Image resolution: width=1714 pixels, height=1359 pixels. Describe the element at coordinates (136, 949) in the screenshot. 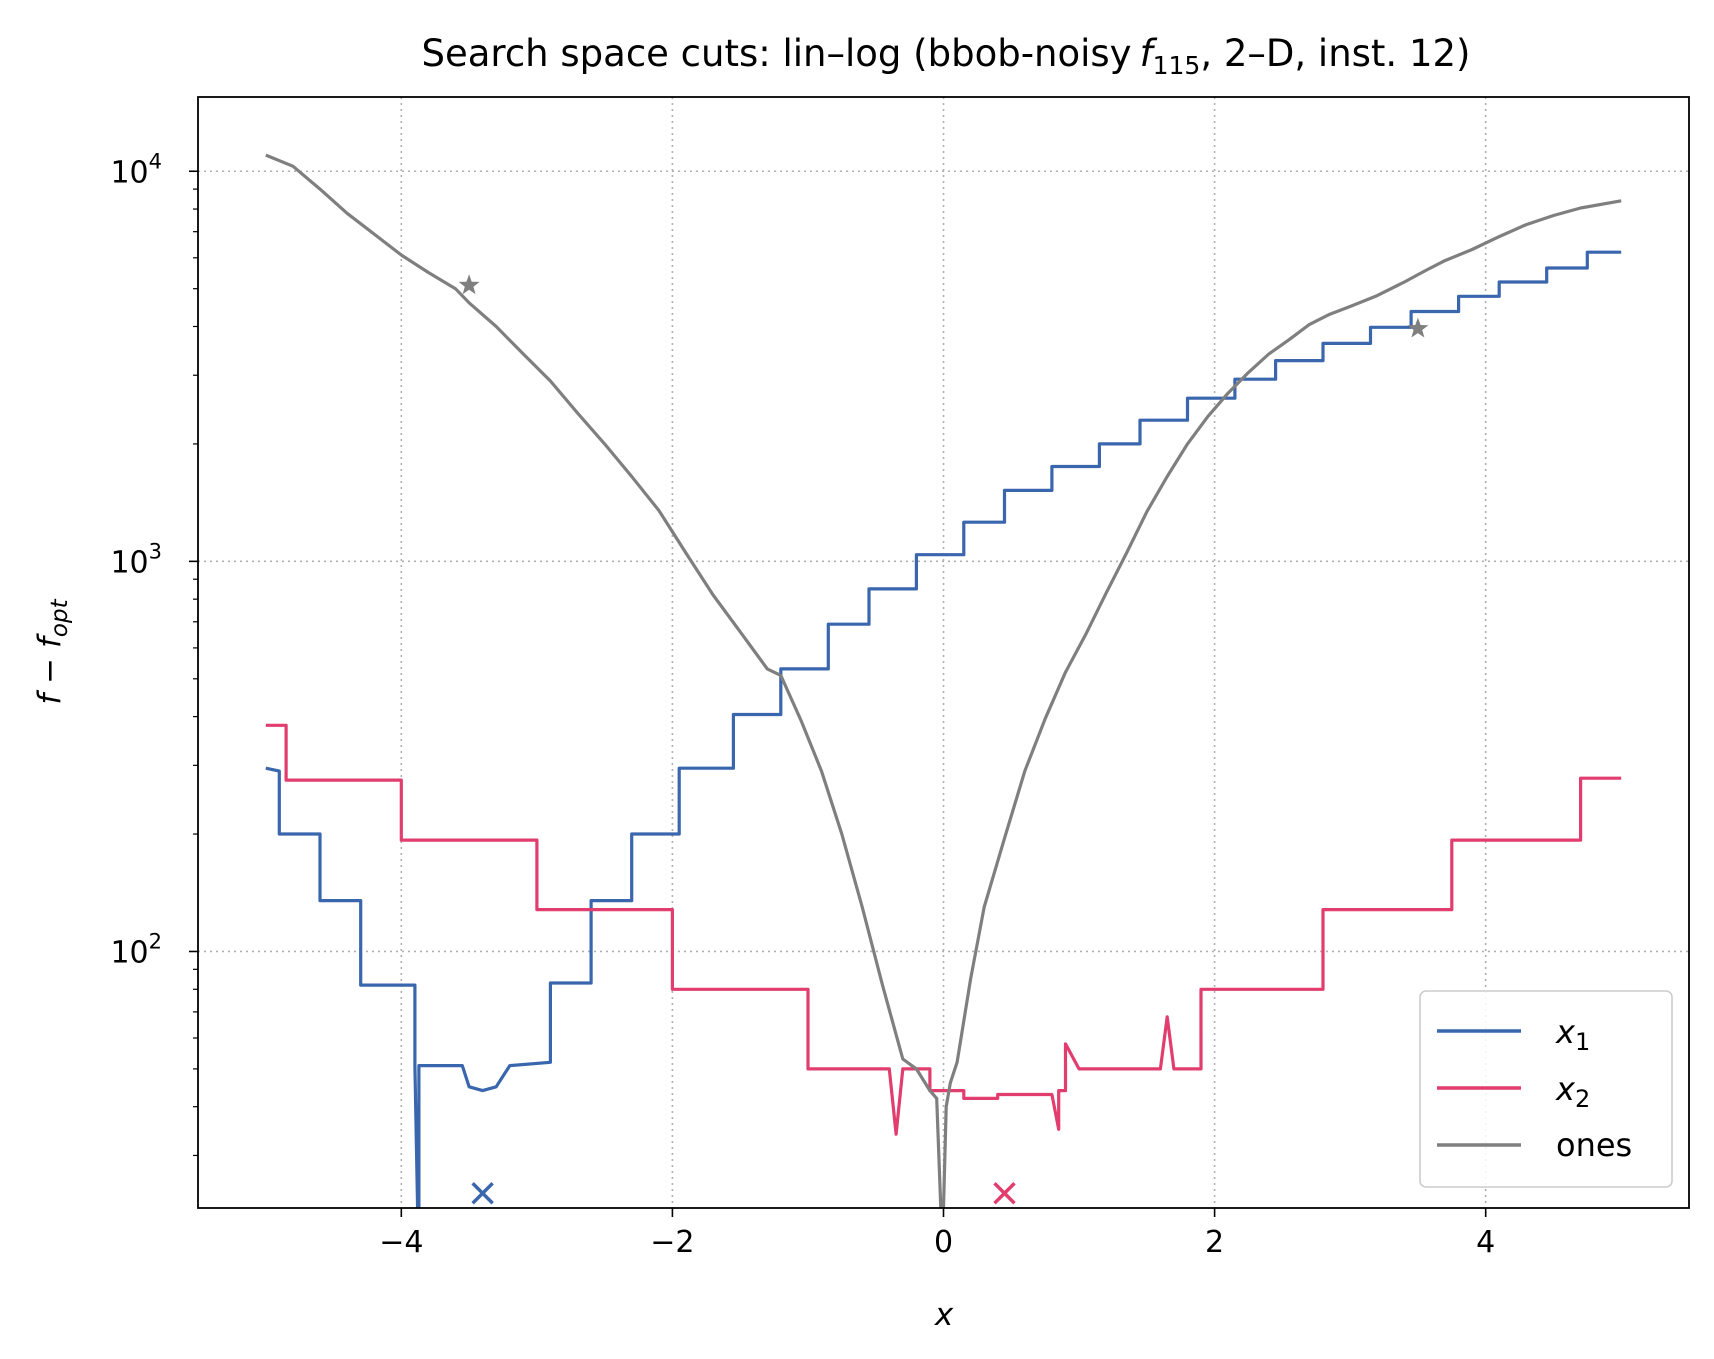

I see `y-tick-label: 10²` at that location.